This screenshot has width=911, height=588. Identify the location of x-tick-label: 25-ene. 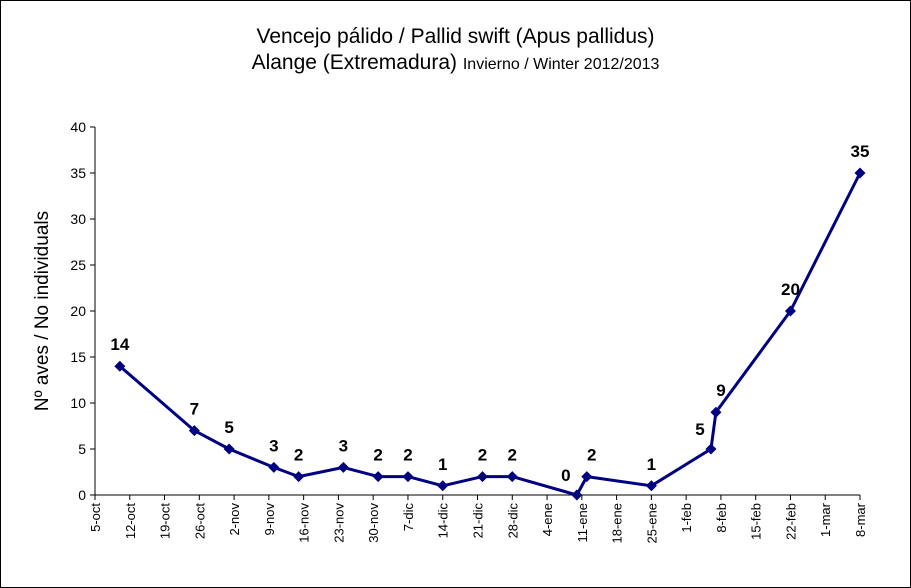
(651, 523).